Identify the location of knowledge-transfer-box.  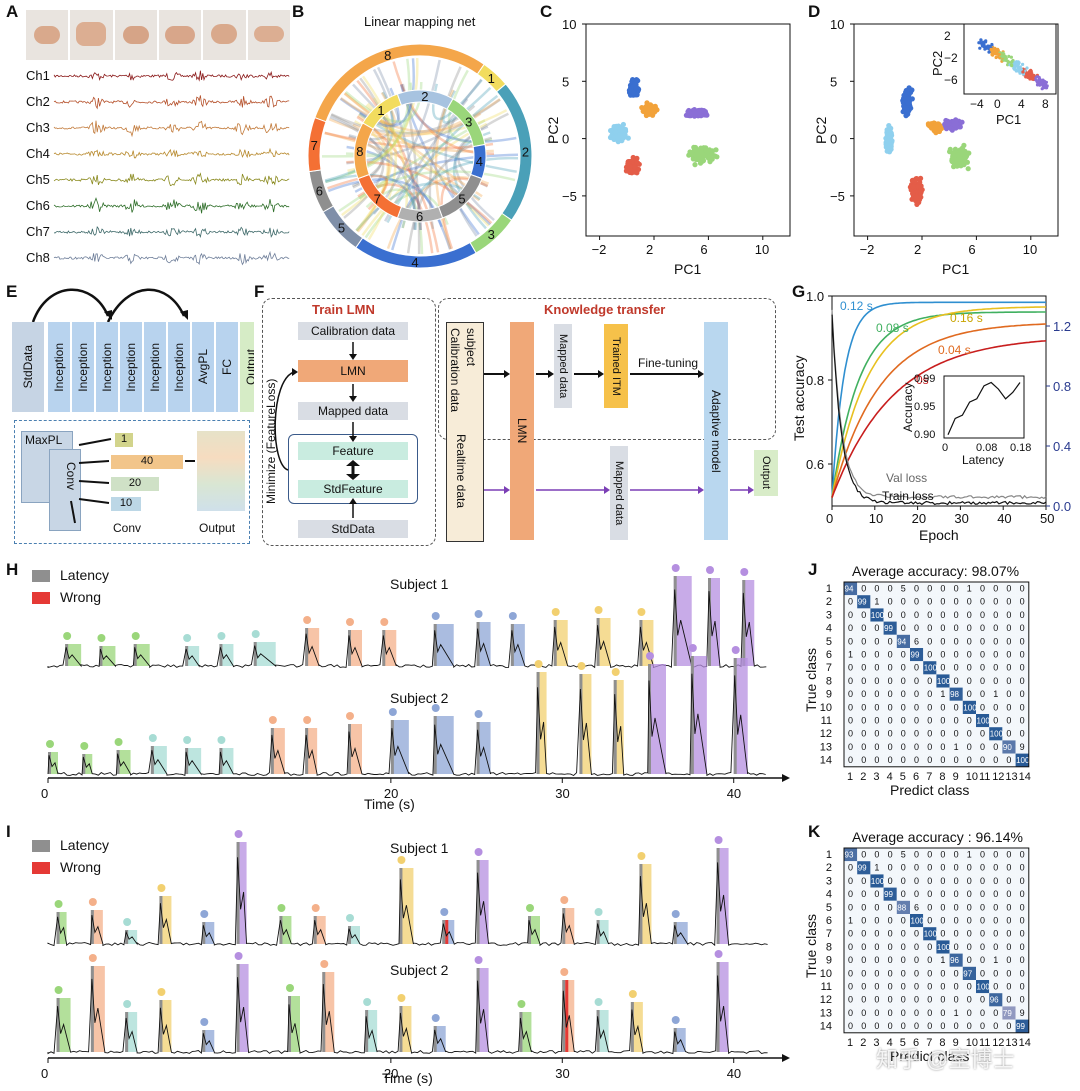
(607, 369).